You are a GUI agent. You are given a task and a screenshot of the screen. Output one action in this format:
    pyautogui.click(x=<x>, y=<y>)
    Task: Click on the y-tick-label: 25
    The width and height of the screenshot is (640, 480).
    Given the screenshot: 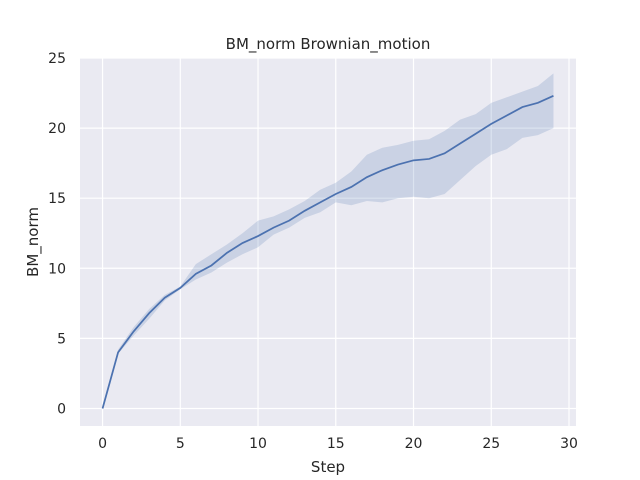 What is the action you would take?
    pyautogui.click(x=57, y=59)
    